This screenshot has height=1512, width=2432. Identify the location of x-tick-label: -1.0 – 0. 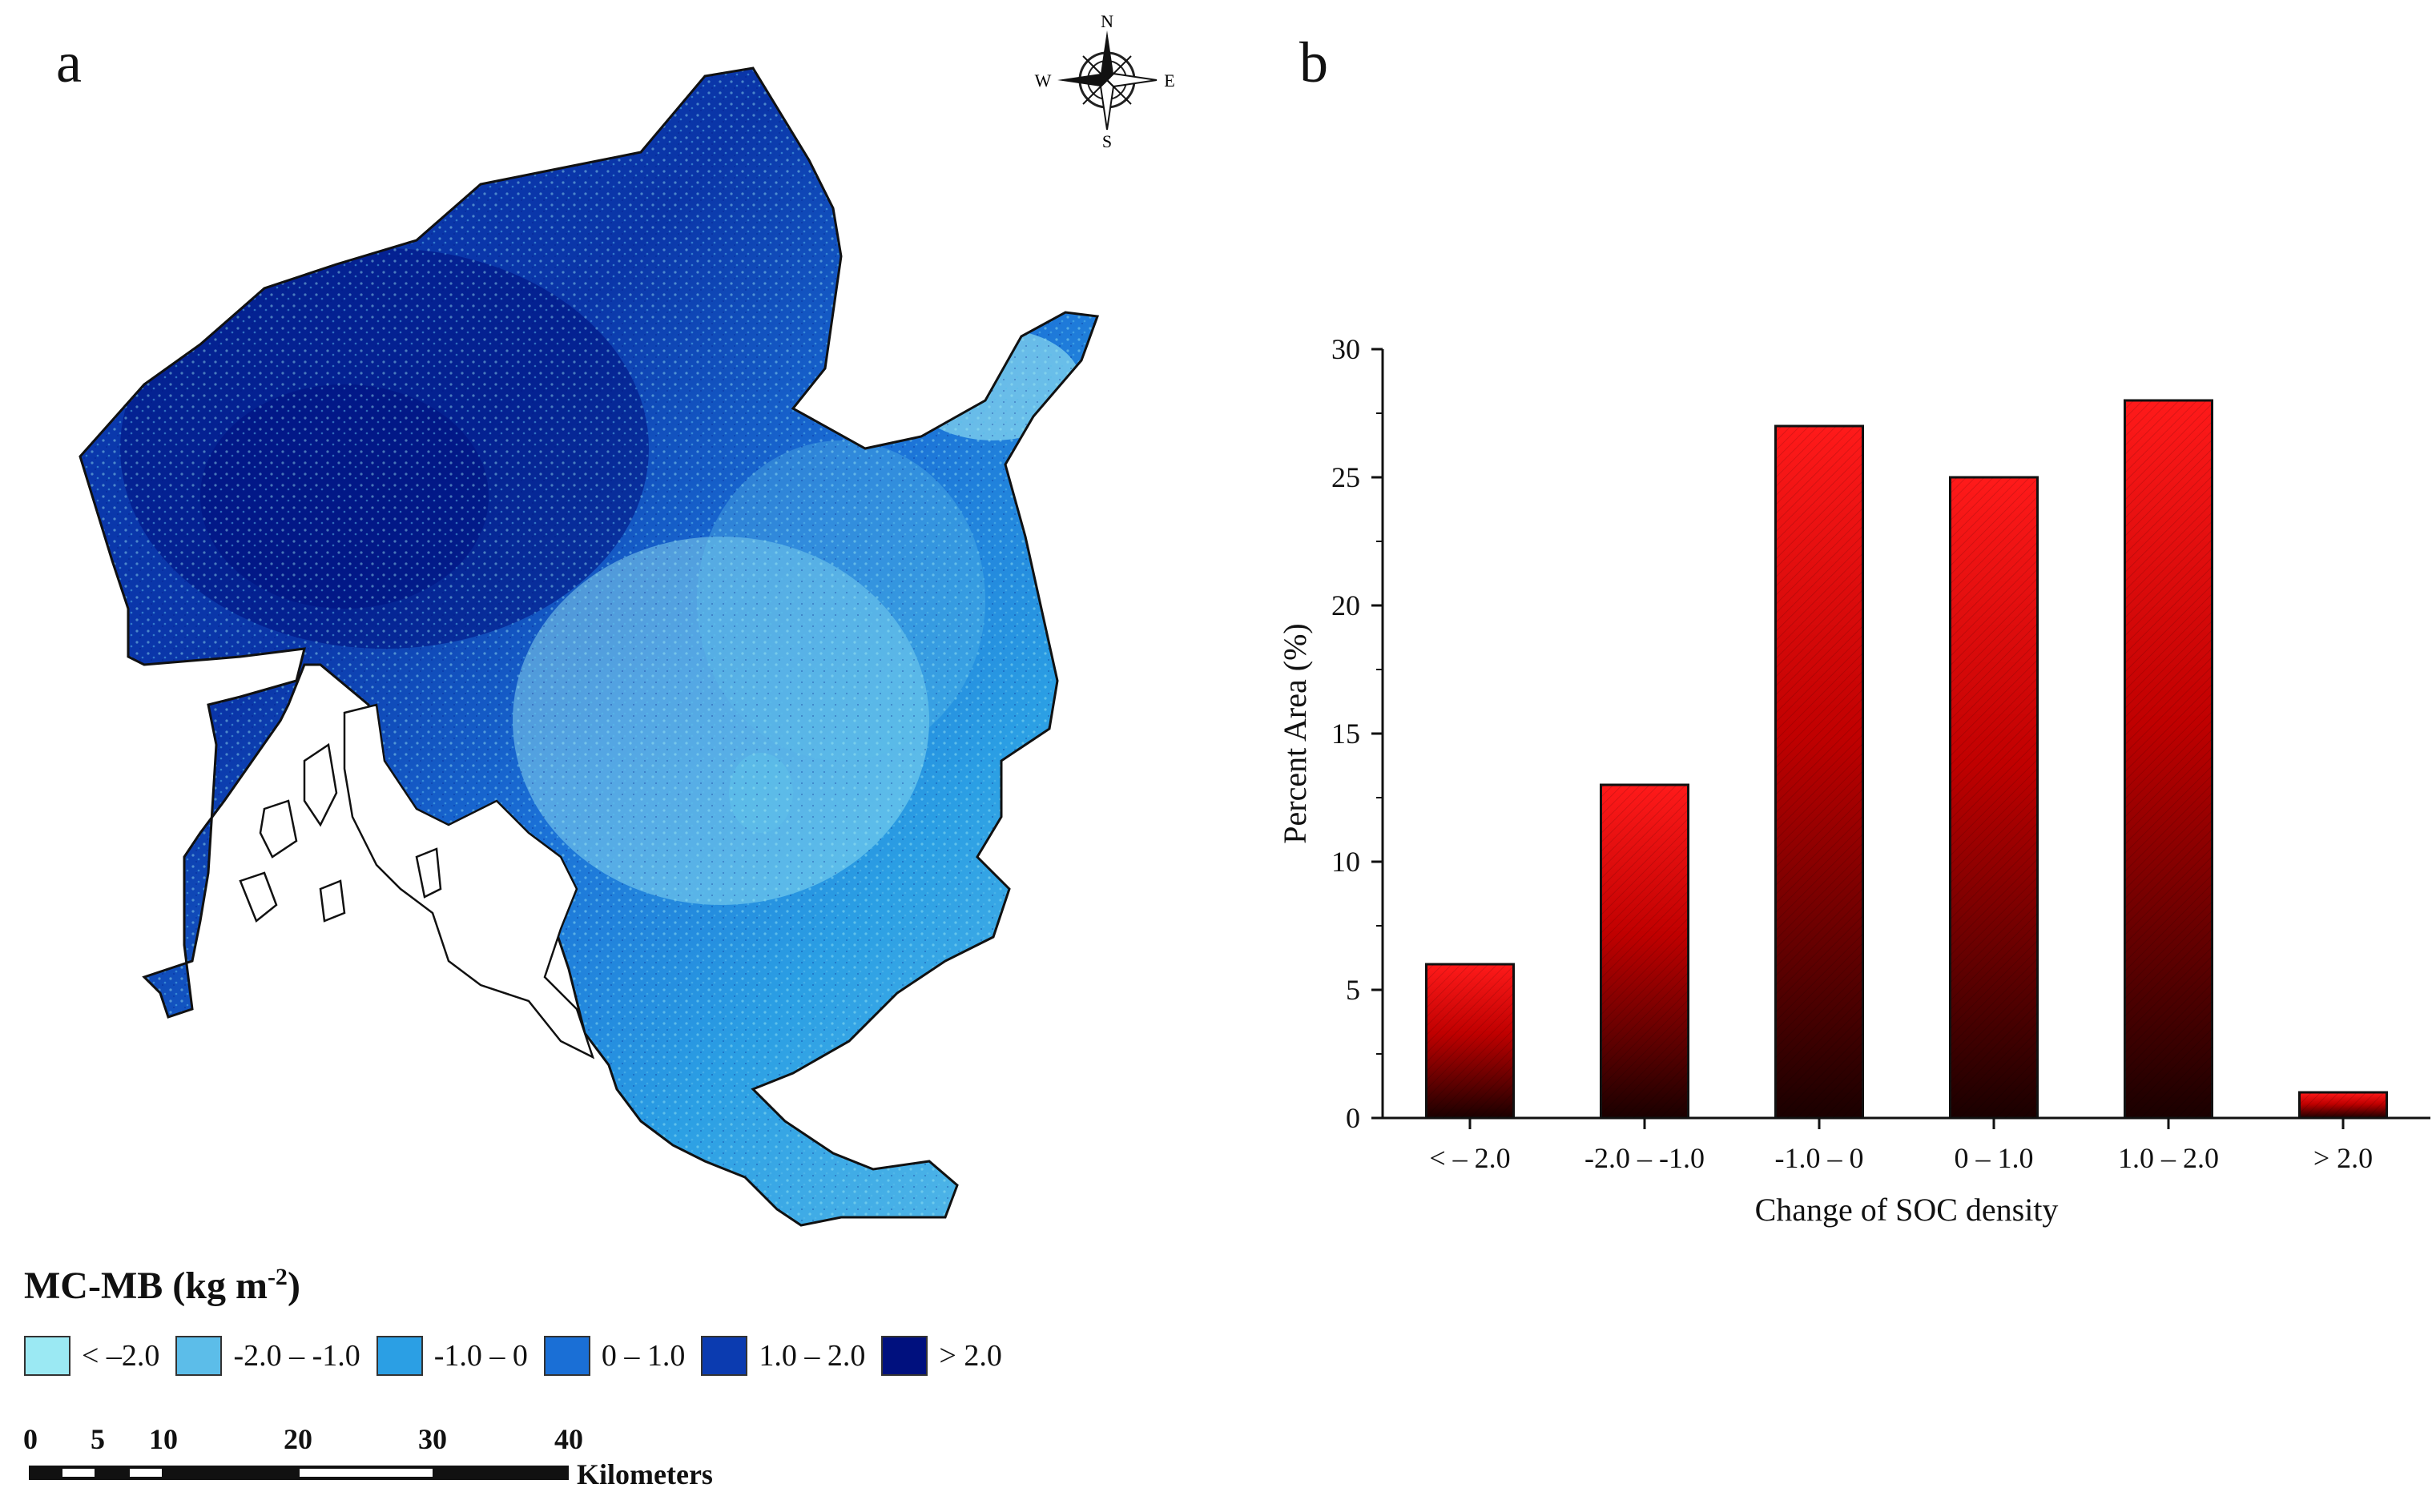
(1819, 1158).